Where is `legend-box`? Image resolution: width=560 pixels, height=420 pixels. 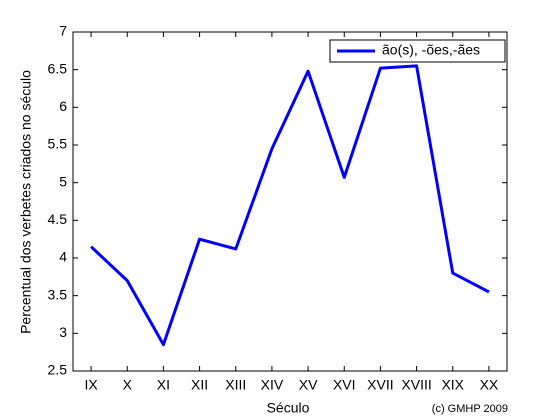 legend-box is located at coordinates (417, 51).